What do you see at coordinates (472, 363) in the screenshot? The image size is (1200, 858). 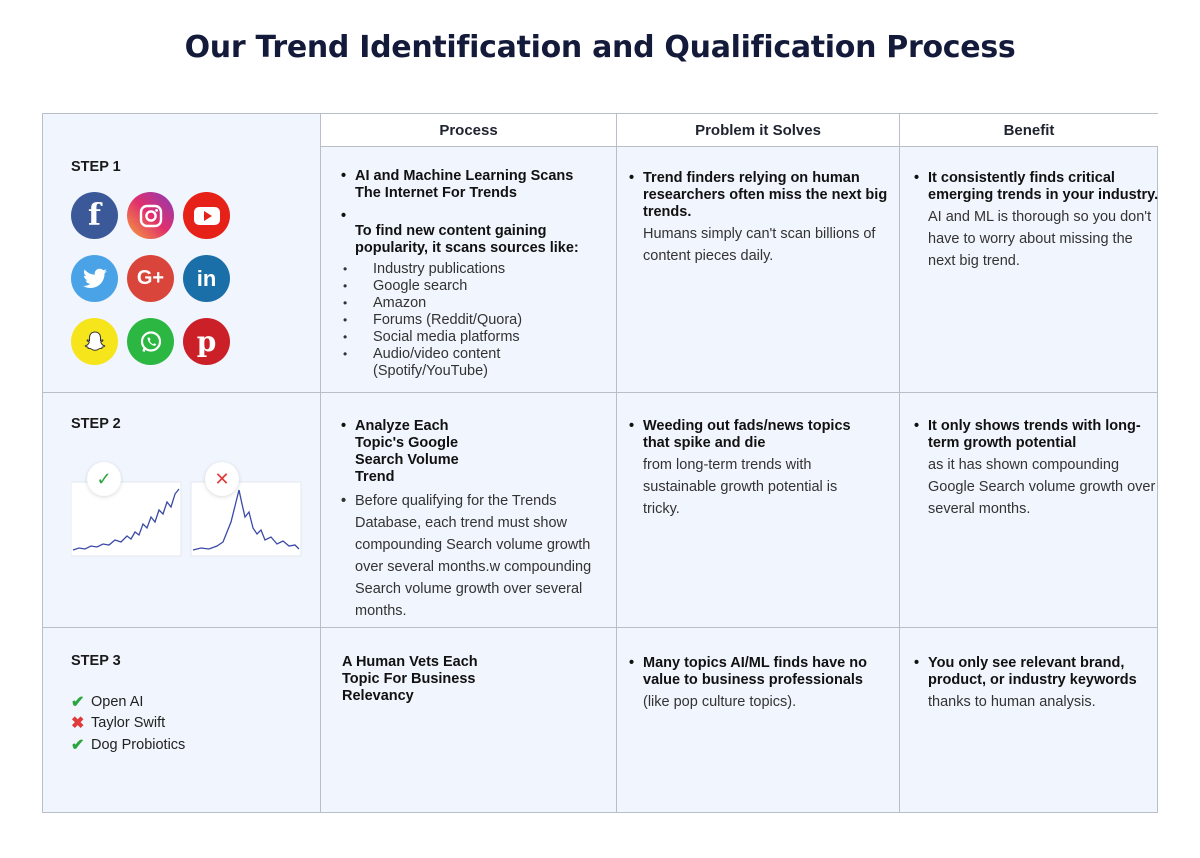 I see `list-item: Audio/video content (Spotify/YouTube)` at bounding box center [472, 363].